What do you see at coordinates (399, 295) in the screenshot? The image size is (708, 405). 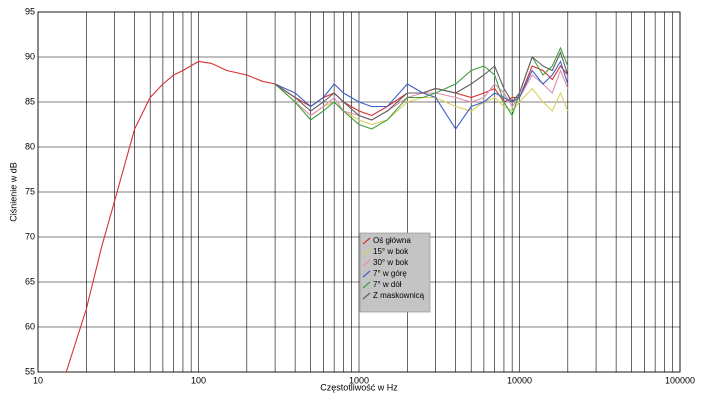 I see `legend-label: Z maskownicą` at bounding box center [399, 295].